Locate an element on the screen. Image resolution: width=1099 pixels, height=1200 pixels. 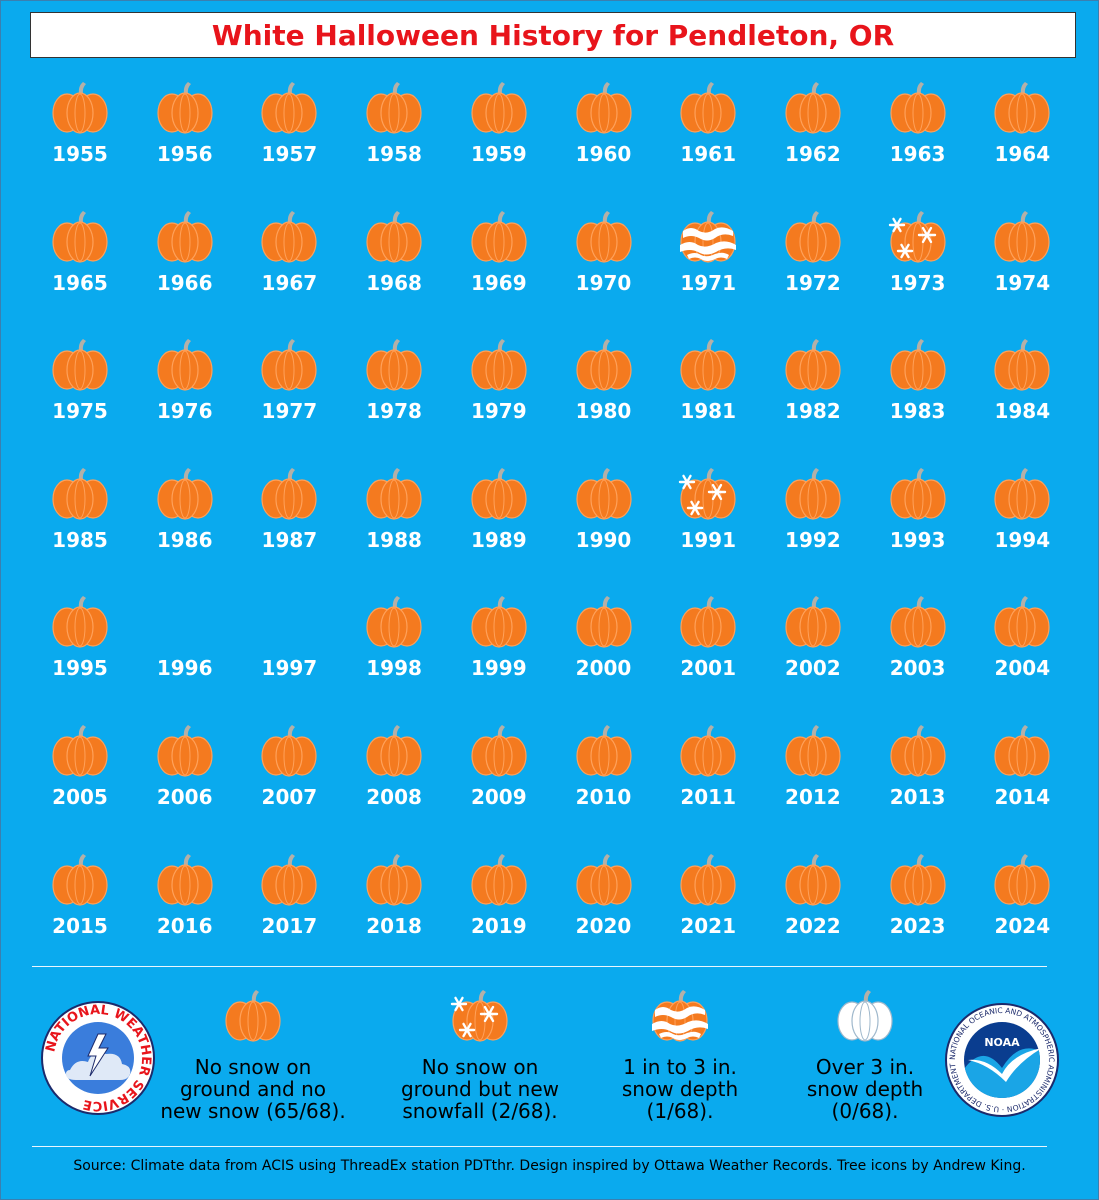
year-cell-1983: 1983 is located at coordinates (918, 392).